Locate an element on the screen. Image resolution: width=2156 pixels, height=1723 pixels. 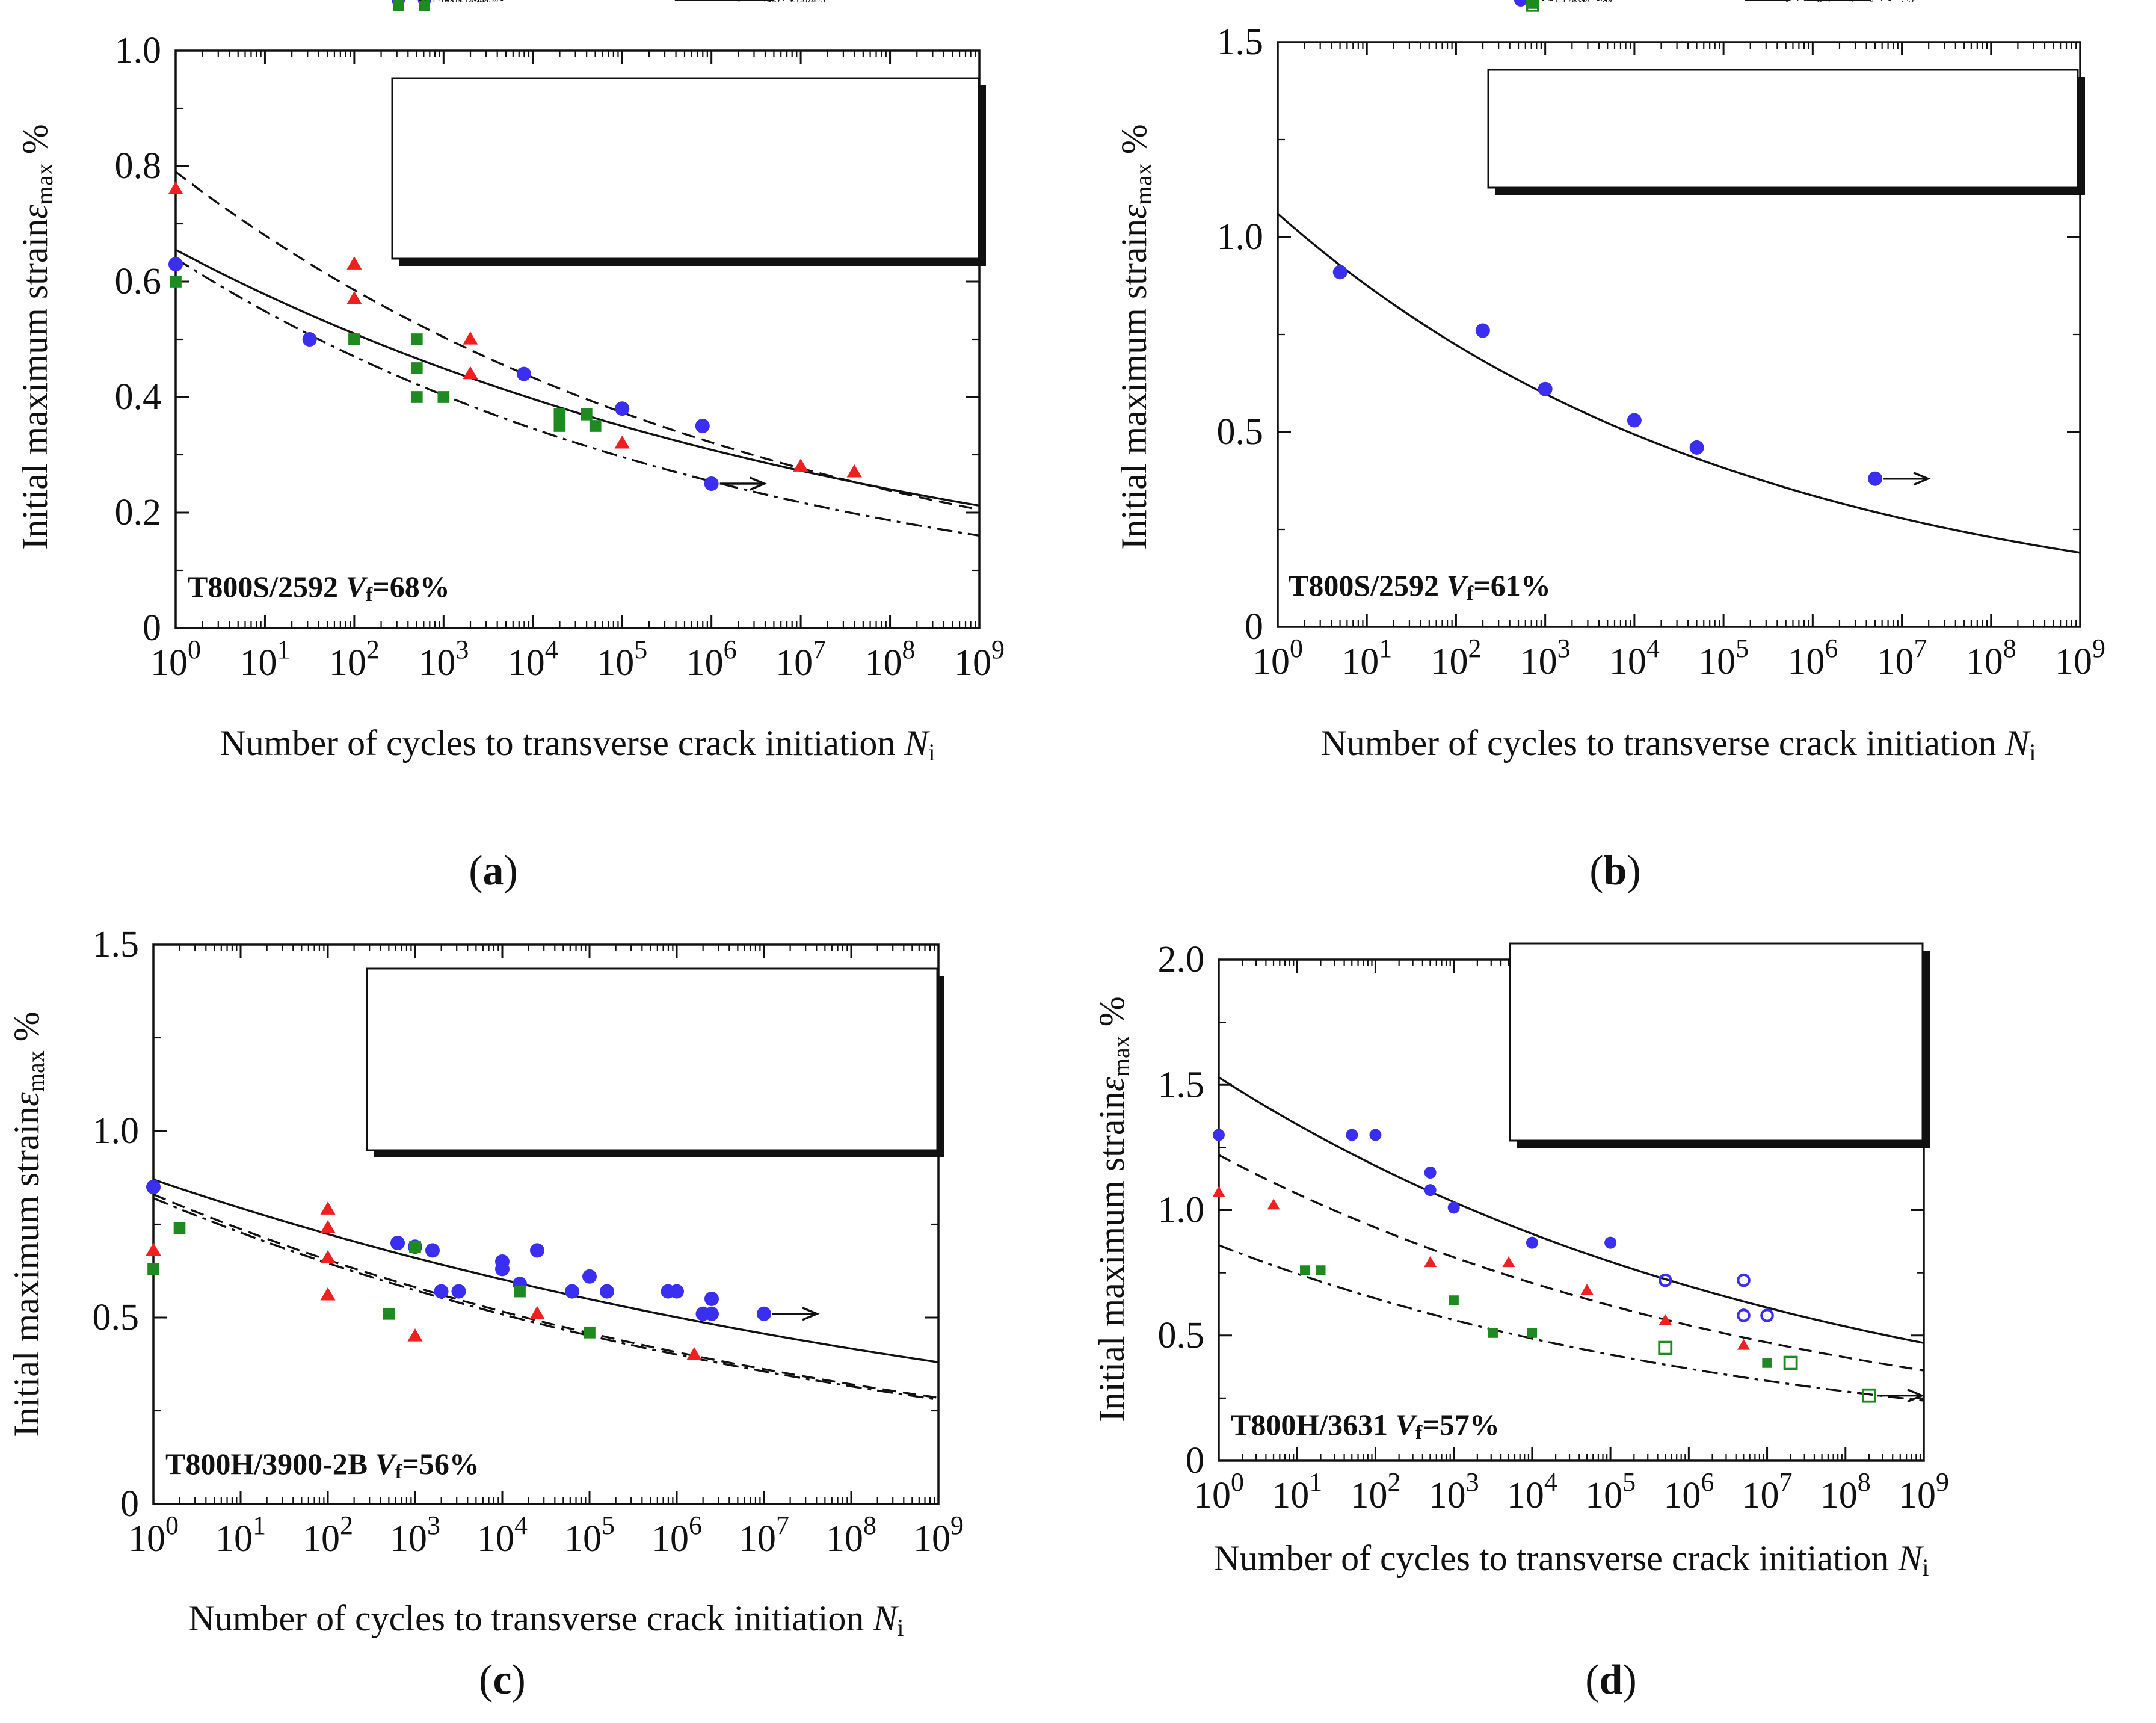
y-label-sub: max is located at coordinates (35, 1071).